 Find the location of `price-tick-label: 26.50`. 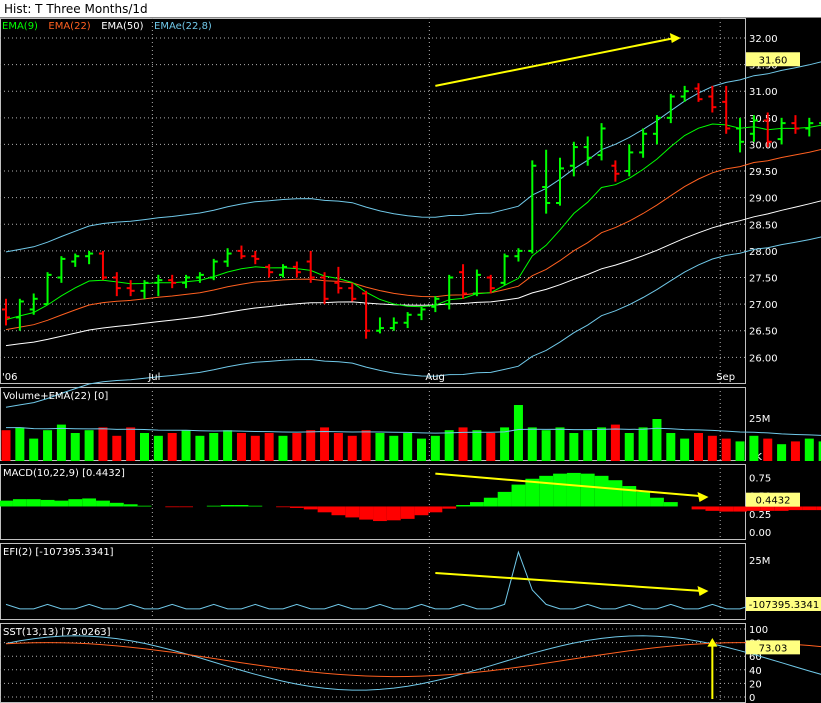

price-tick-label: 26.50 is located at coordinates (763, 332).